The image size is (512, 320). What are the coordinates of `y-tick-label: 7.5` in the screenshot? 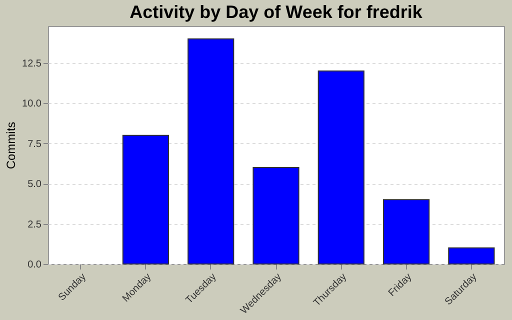 It's located at (35, 144).